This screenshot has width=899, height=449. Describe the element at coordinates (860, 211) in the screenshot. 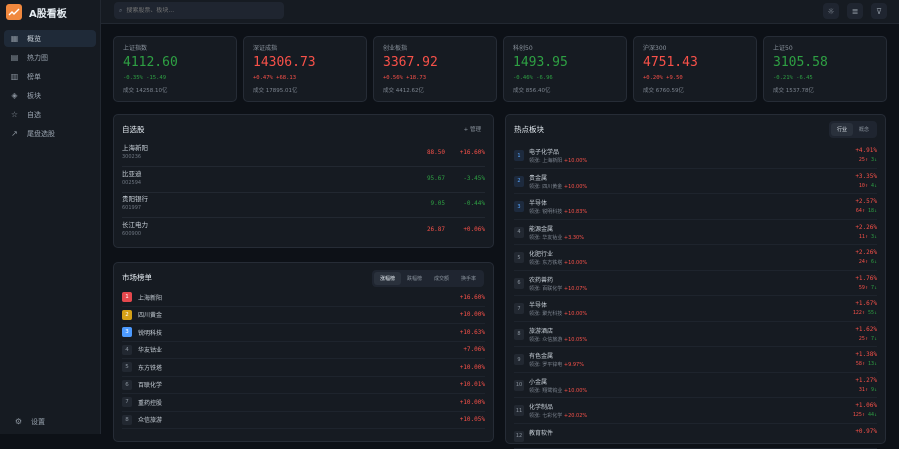

I see `advance-count: 64↑` at that location.